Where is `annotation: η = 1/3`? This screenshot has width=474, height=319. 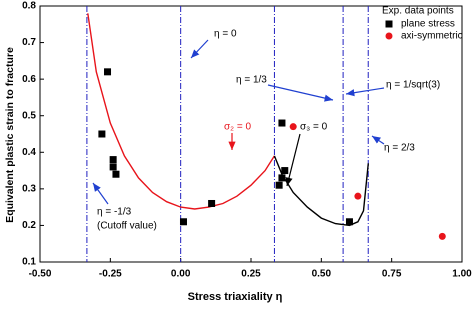
annotation: η = 1/3 is located at coordinates (251, 80).